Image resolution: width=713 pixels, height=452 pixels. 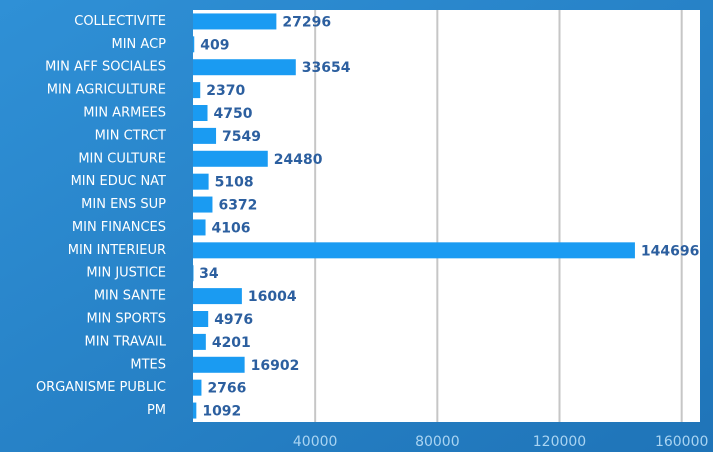 What do you see at coordinates (231, 343) in the screenshot?
I see `value-label: 4201` at bounding box center [231, 343].